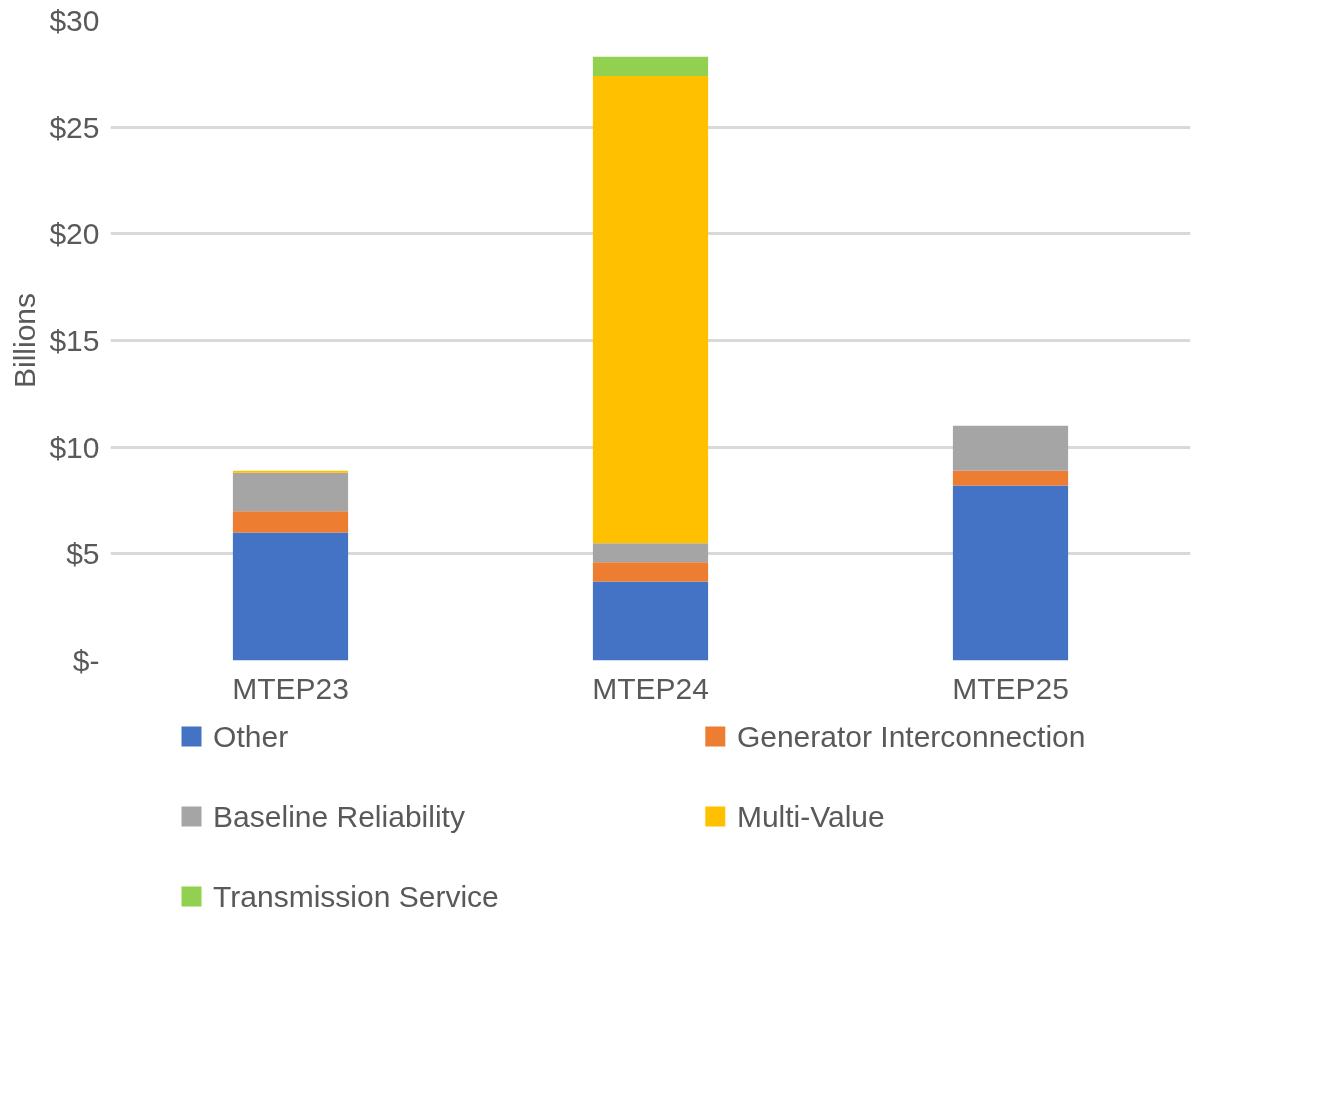  What do you see at coordinates (74, 20) in the screenshot?
I see `y-tick-label: $30` at bounding box center [74, 20].